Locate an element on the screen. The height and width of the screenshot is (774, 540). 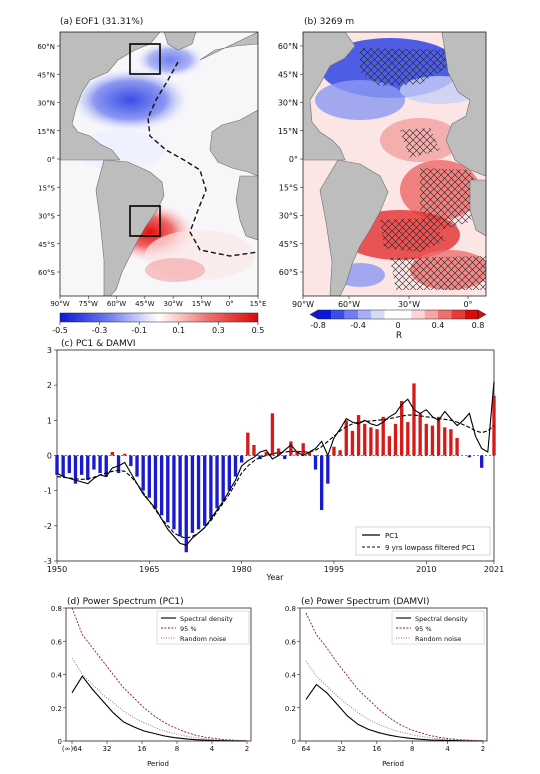
confidence-95-line is located at coordinates (394, 677).